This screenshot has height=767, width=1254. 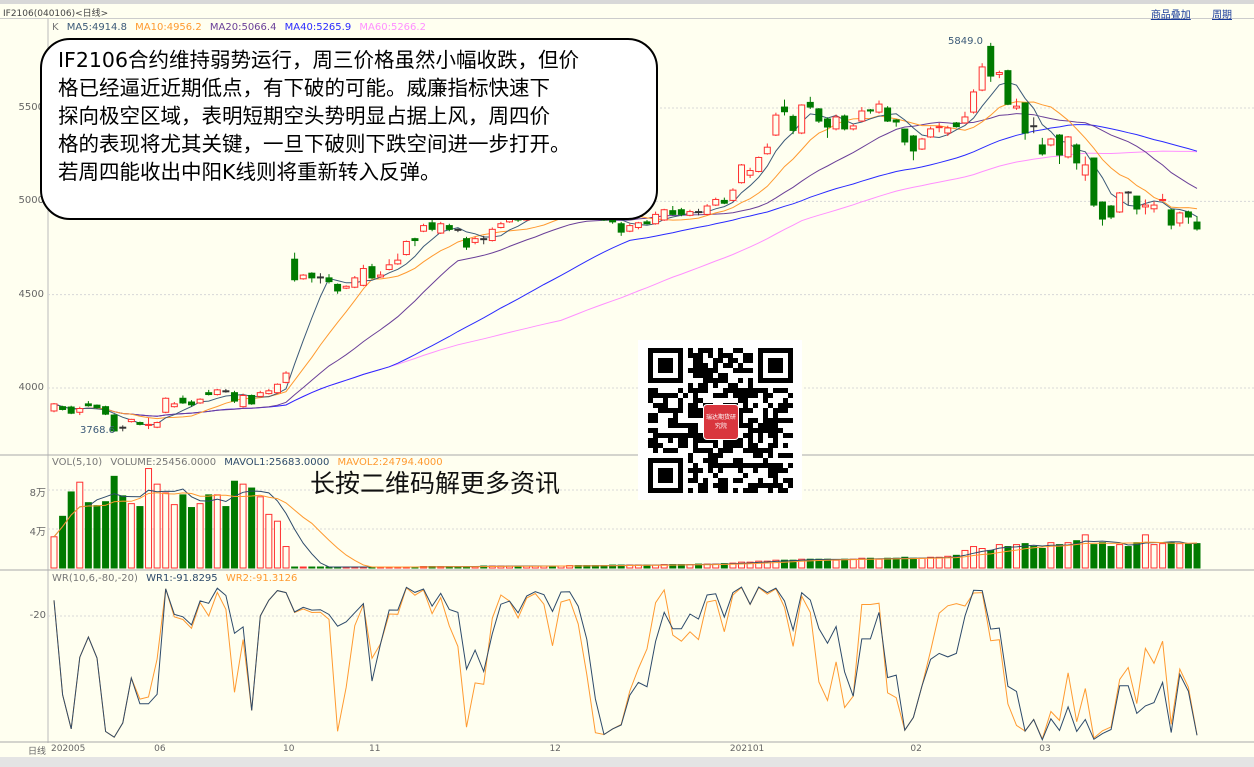 What do you see at coordinates (304, 88) in the screenshot?
I see `callout-line: 格已经逼近近期低点，有下破的可能。威廉指标快速下` at bounding box center [304, 88].